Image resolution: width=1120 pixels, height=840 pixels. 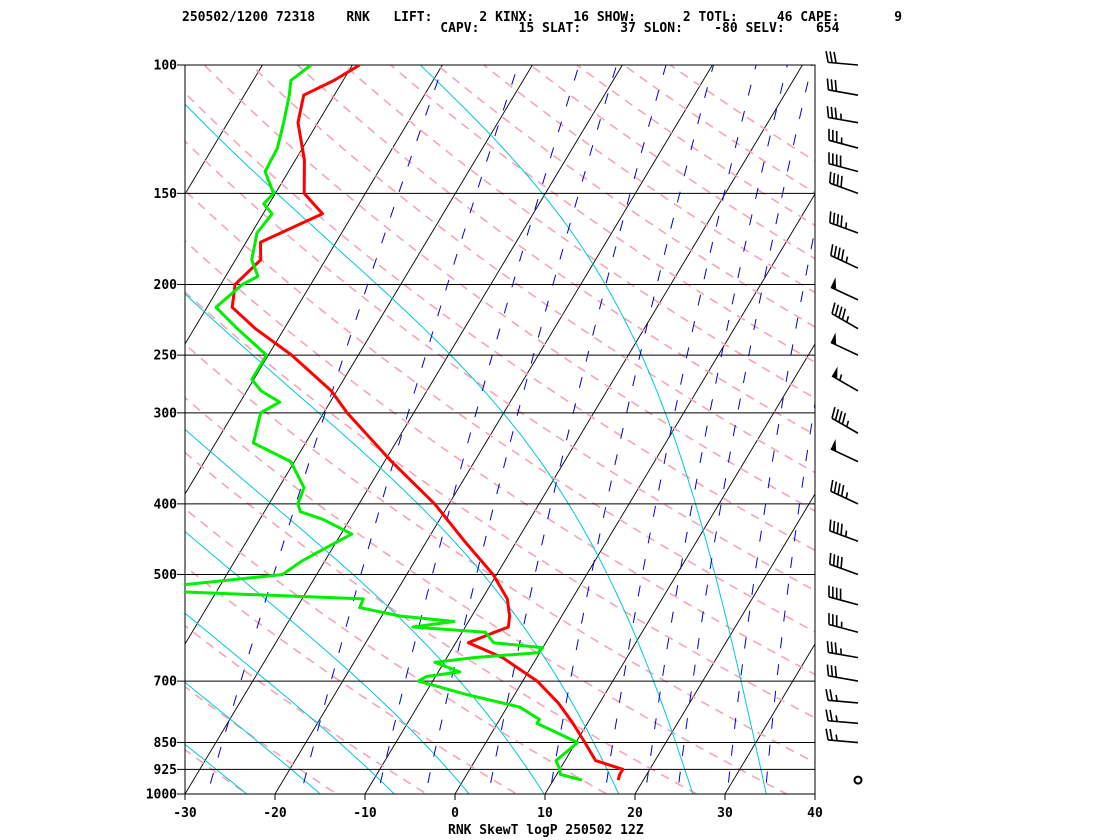 I want to click on moist-adiabat, so click(x=327, y=662).